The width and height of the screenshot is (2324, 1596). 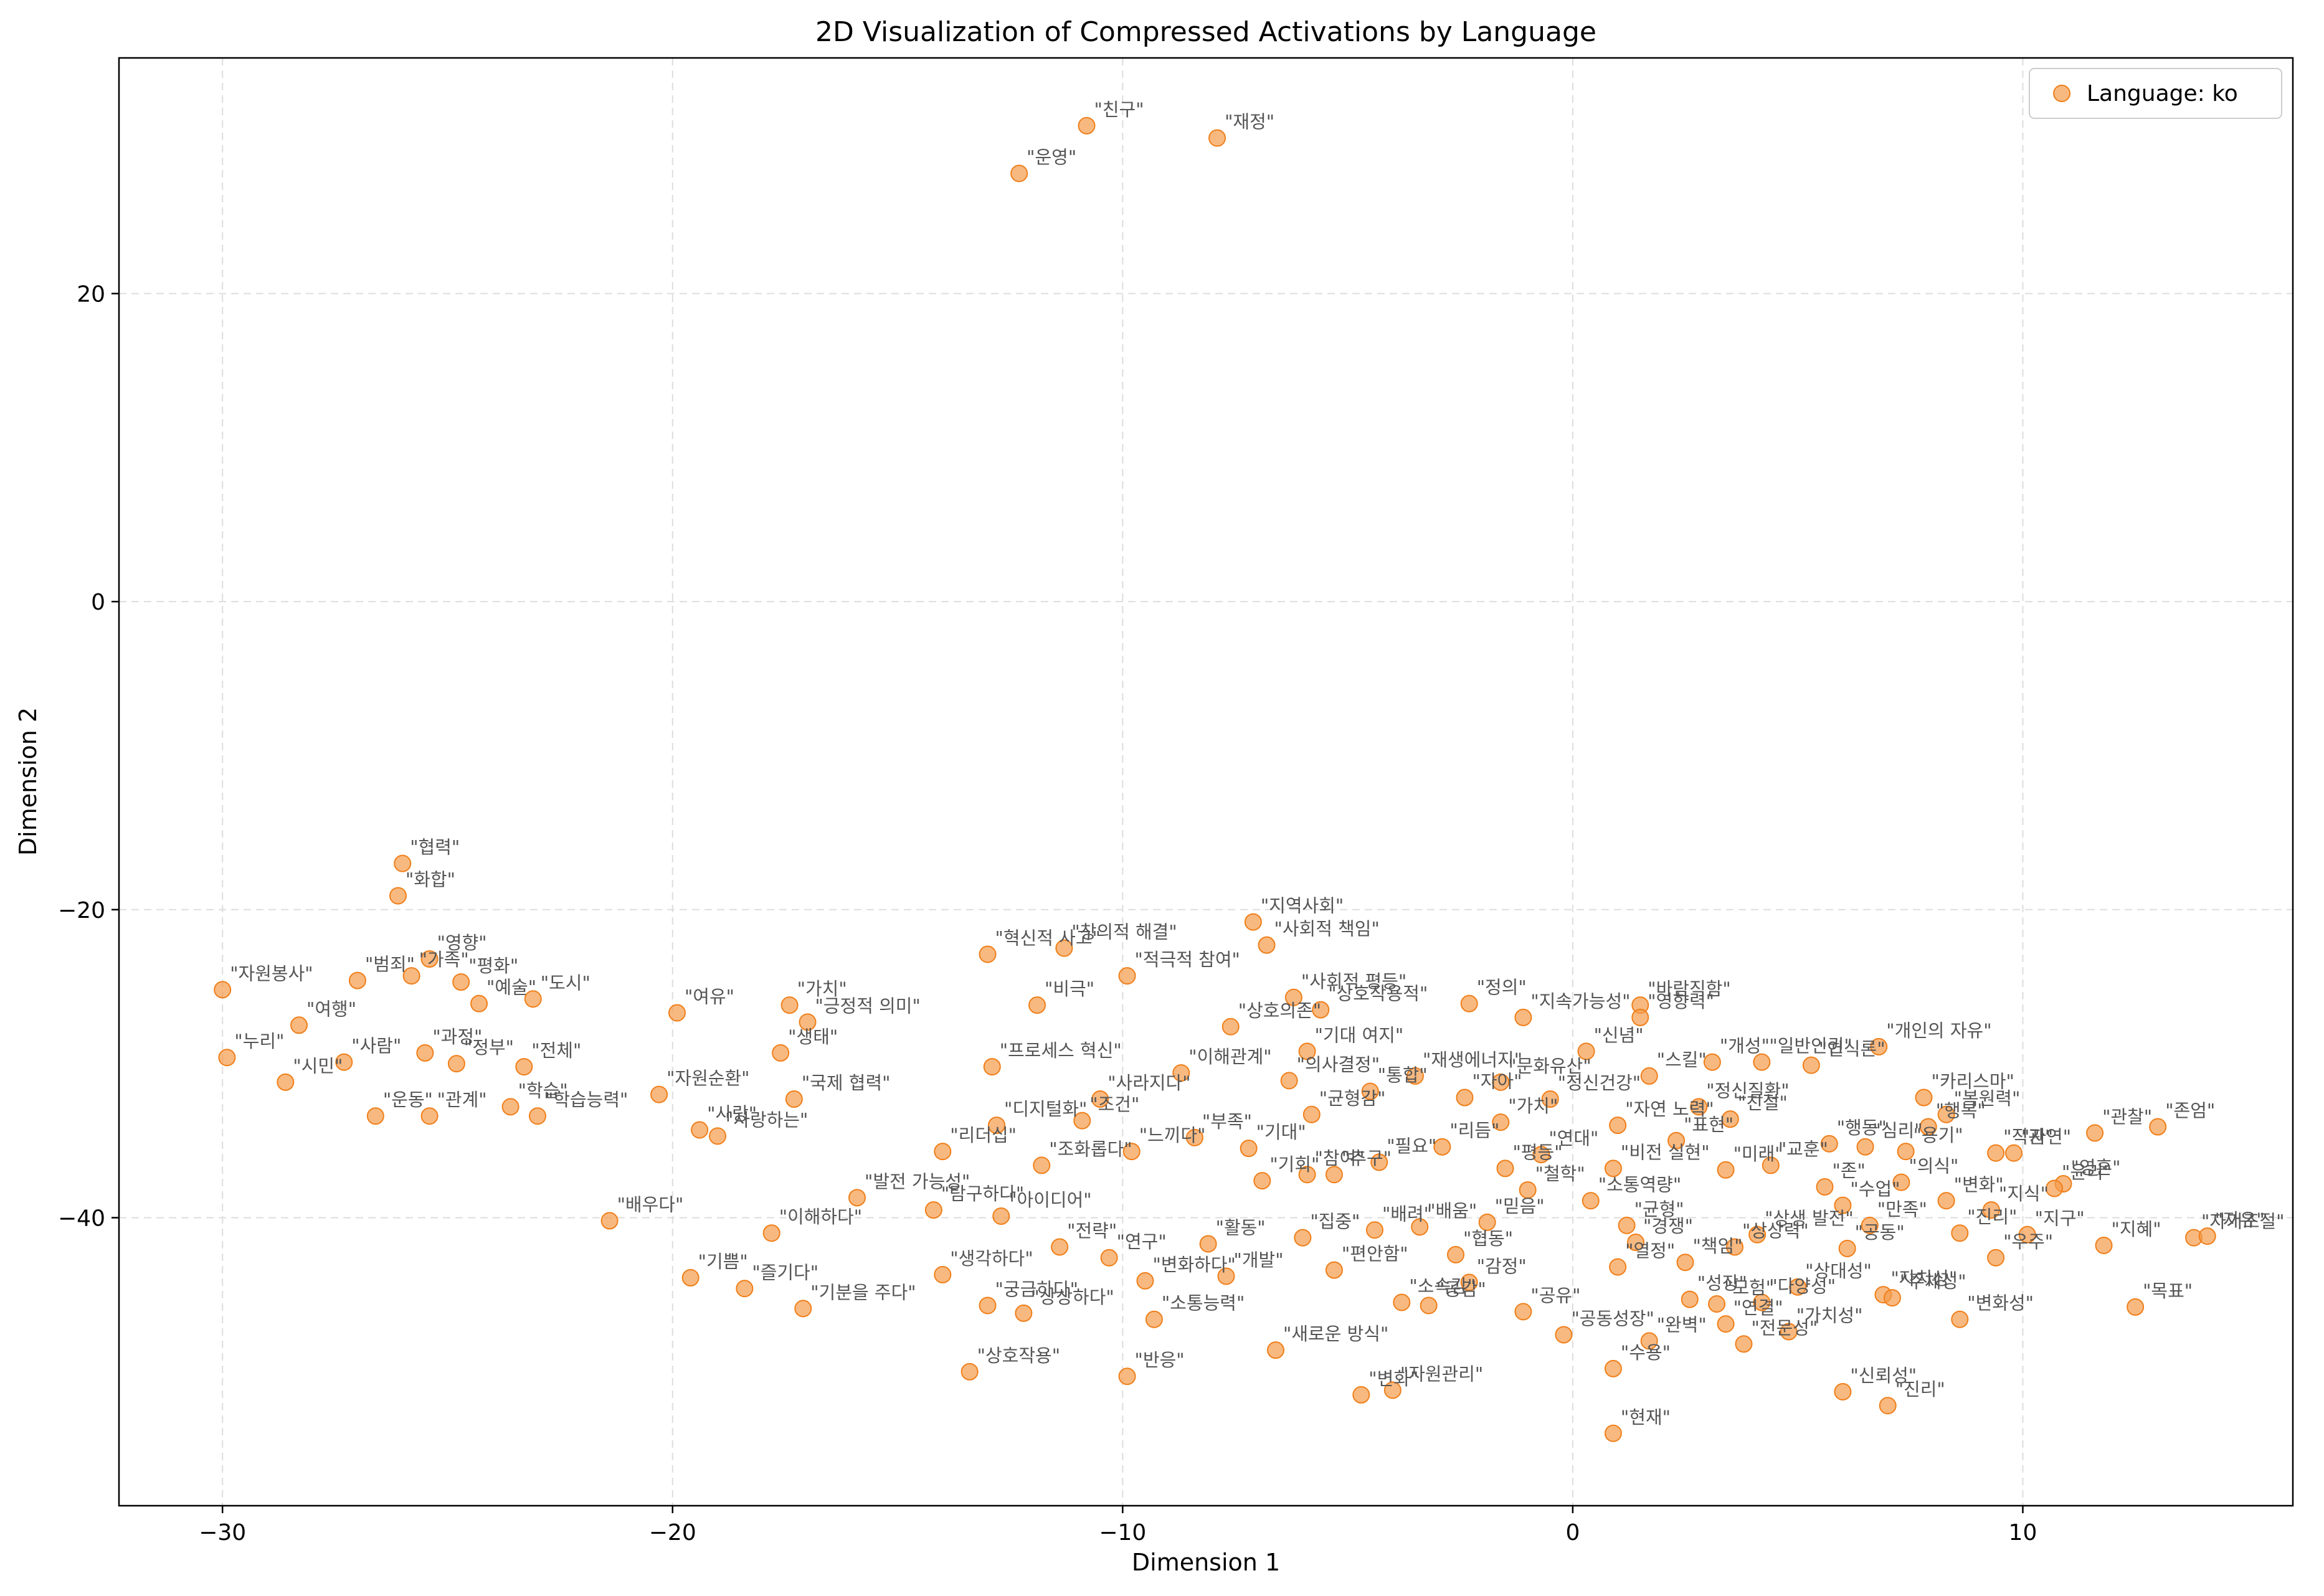 What do you see at coordinates (1682, 1059) in the screenshot?
I see `point-label: "스킬"` at bounding box center [1682, 1059].